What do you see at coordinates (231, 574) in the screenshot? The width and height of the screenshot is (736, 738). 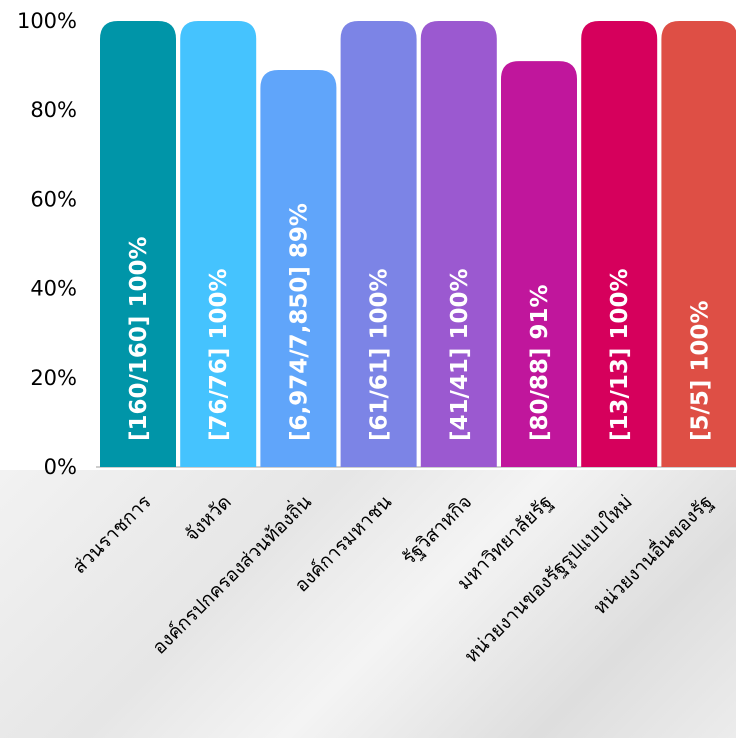 I see `x-category-label: องค์กรปกครองส่วนท้องถิ่น` at bounding box center [231, 574].